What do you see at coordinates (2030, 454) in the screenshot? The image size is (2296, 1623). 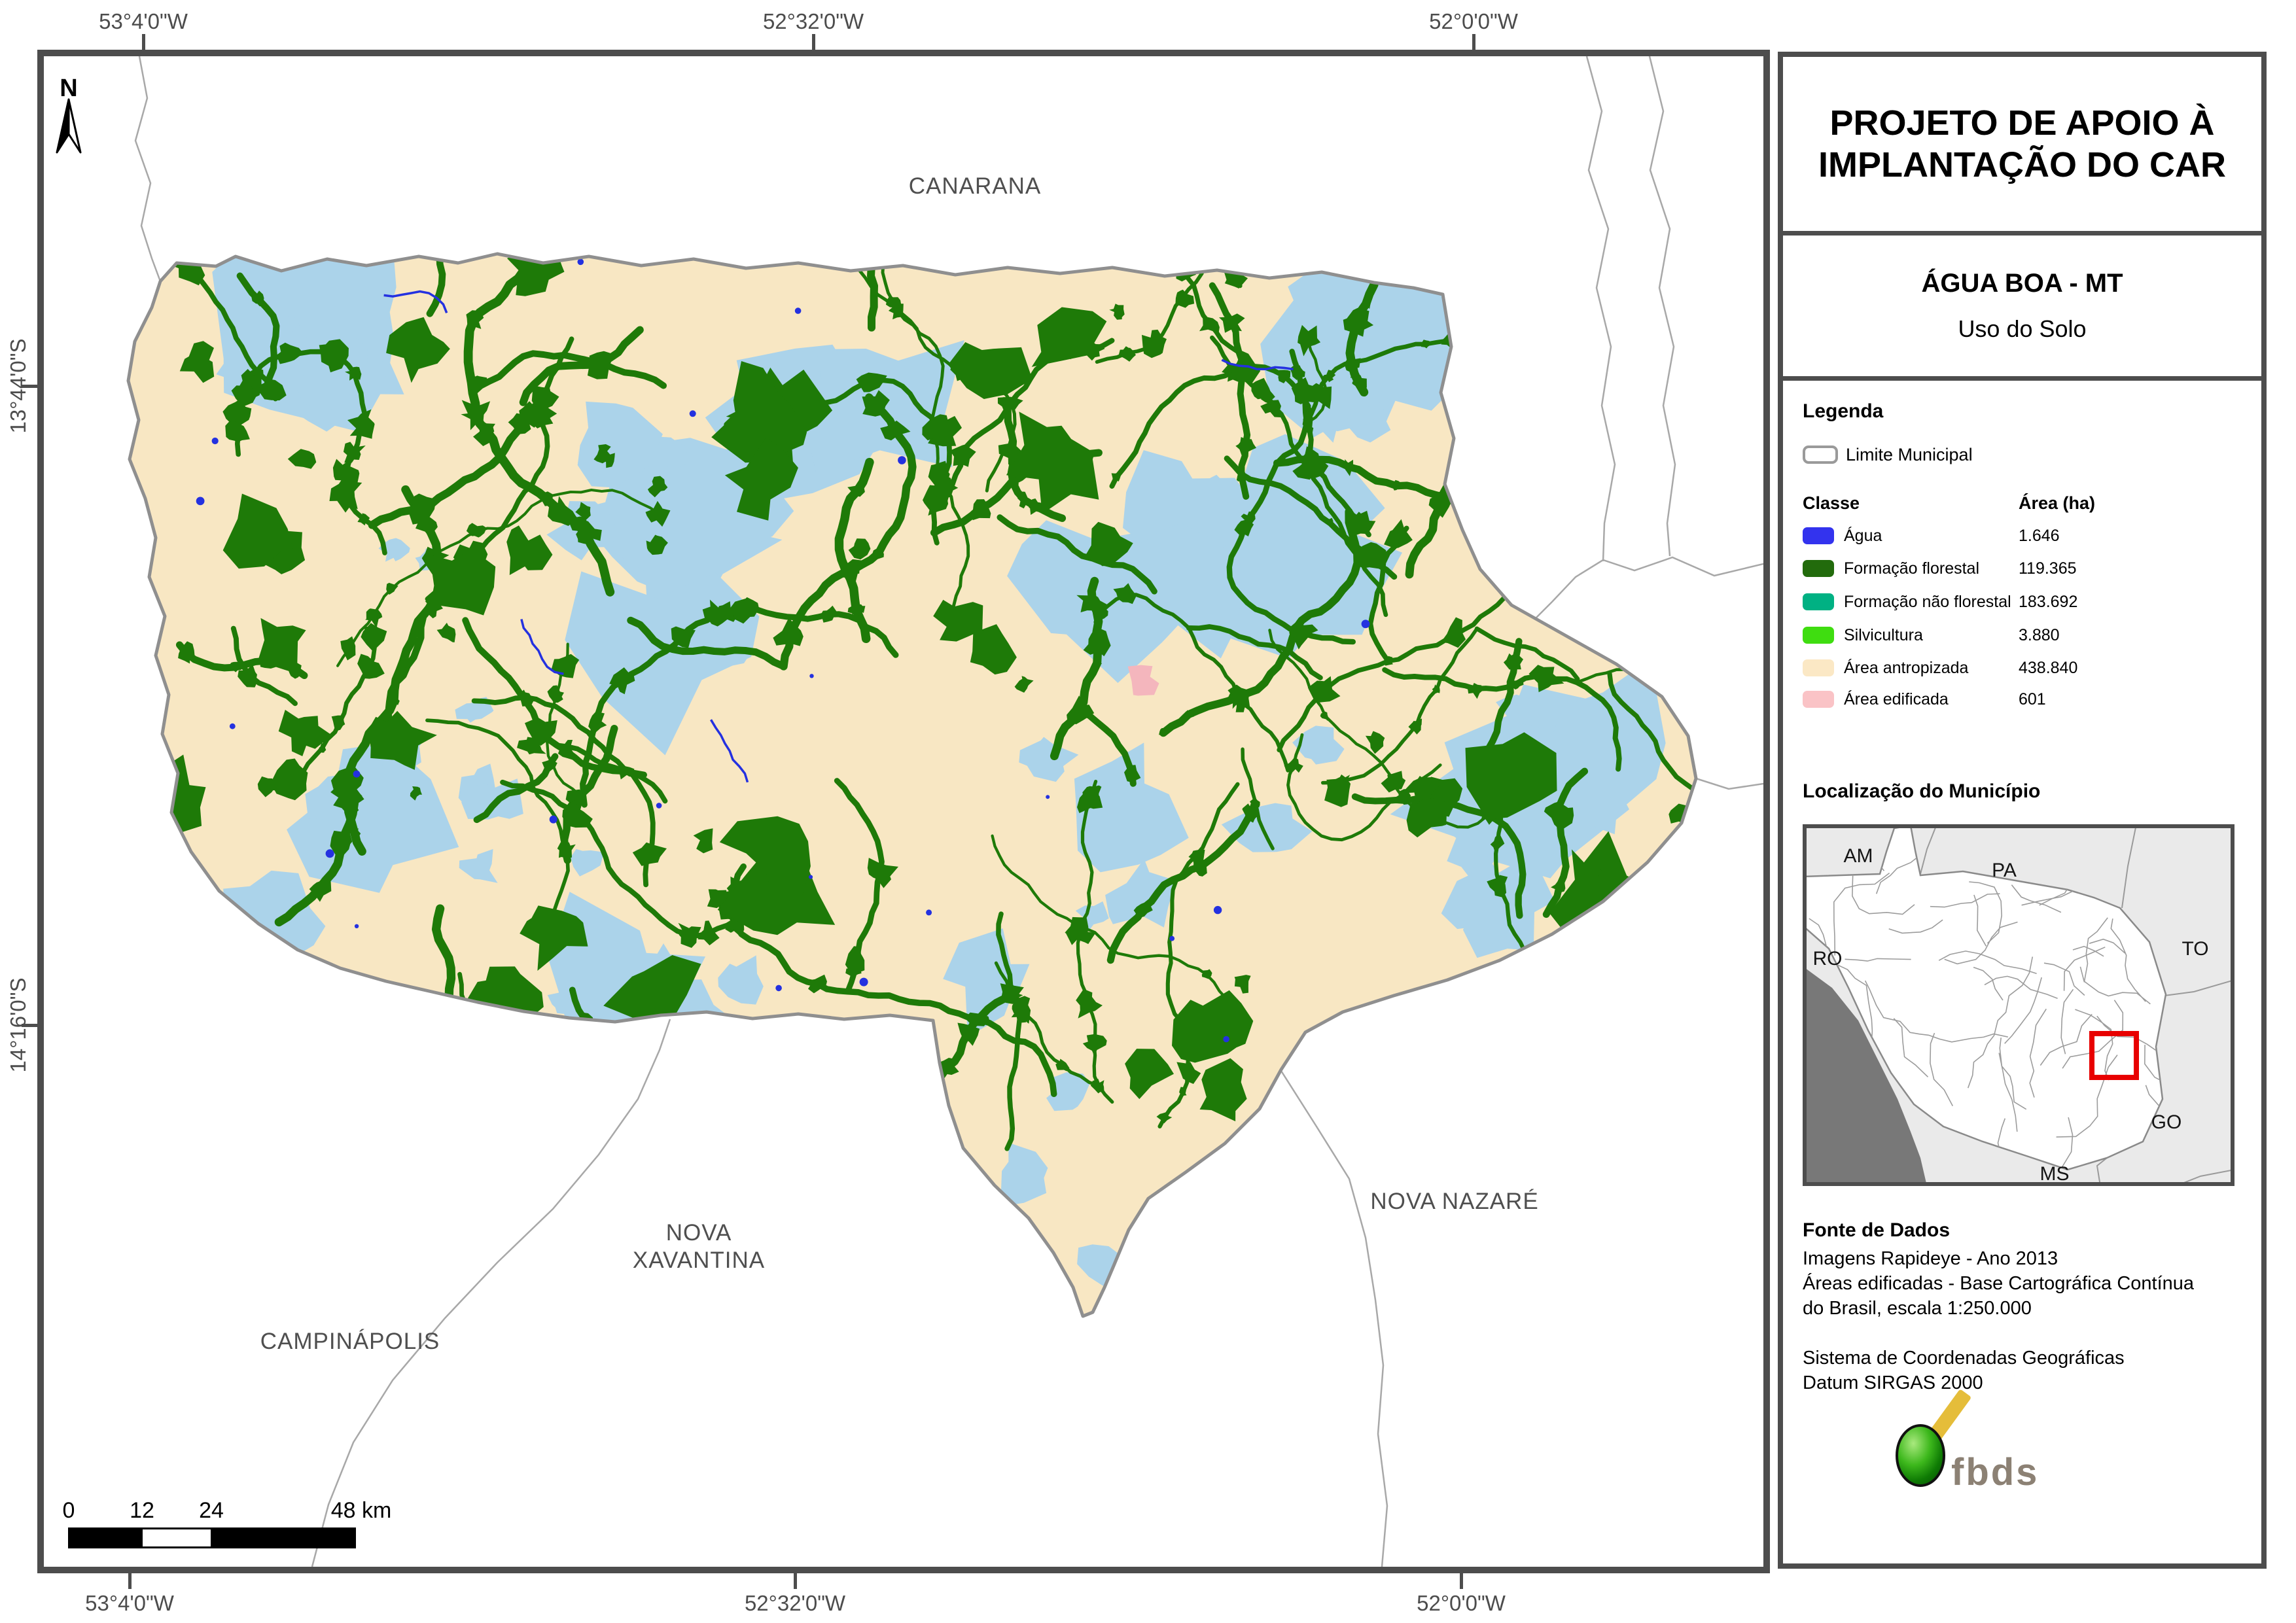 I see `legend-limite-row: Limite Municipal` at bounding box center [2030, 454].